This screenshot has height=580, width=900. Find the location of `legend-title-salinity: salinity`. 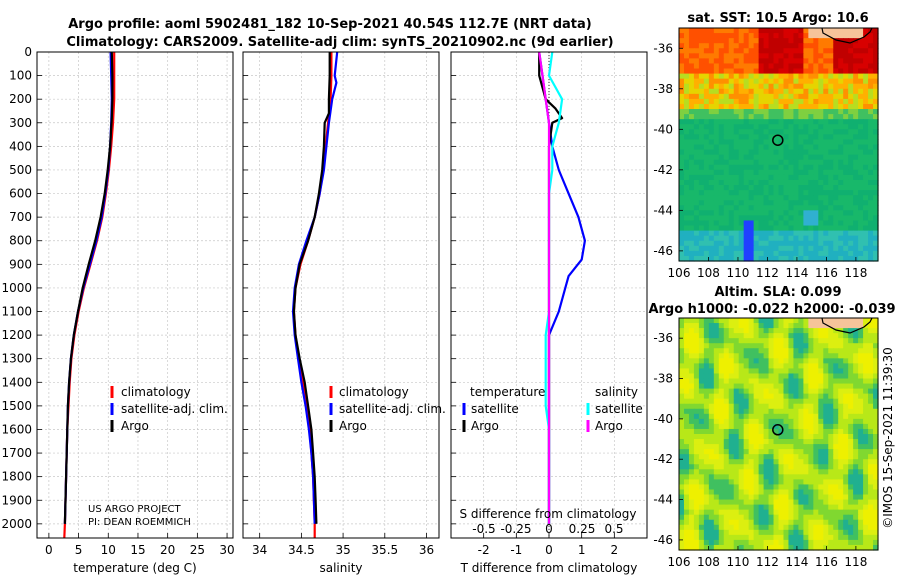

legend-title-salinity: salinity is located at coordinates (616, 392).